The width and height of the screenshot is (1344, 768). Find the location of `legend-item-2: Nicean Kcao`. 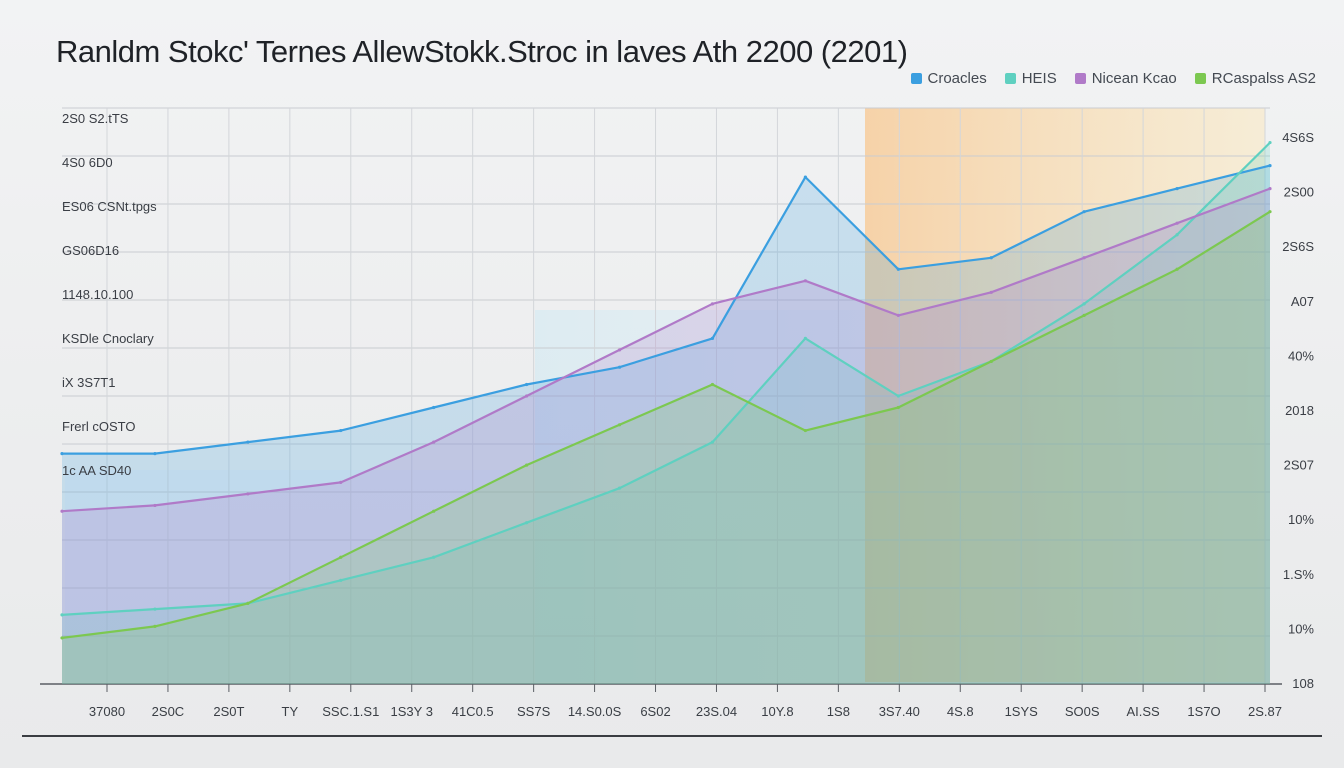

legend-item-2: Nicean Kcao is located at coordinates (1125, 78).